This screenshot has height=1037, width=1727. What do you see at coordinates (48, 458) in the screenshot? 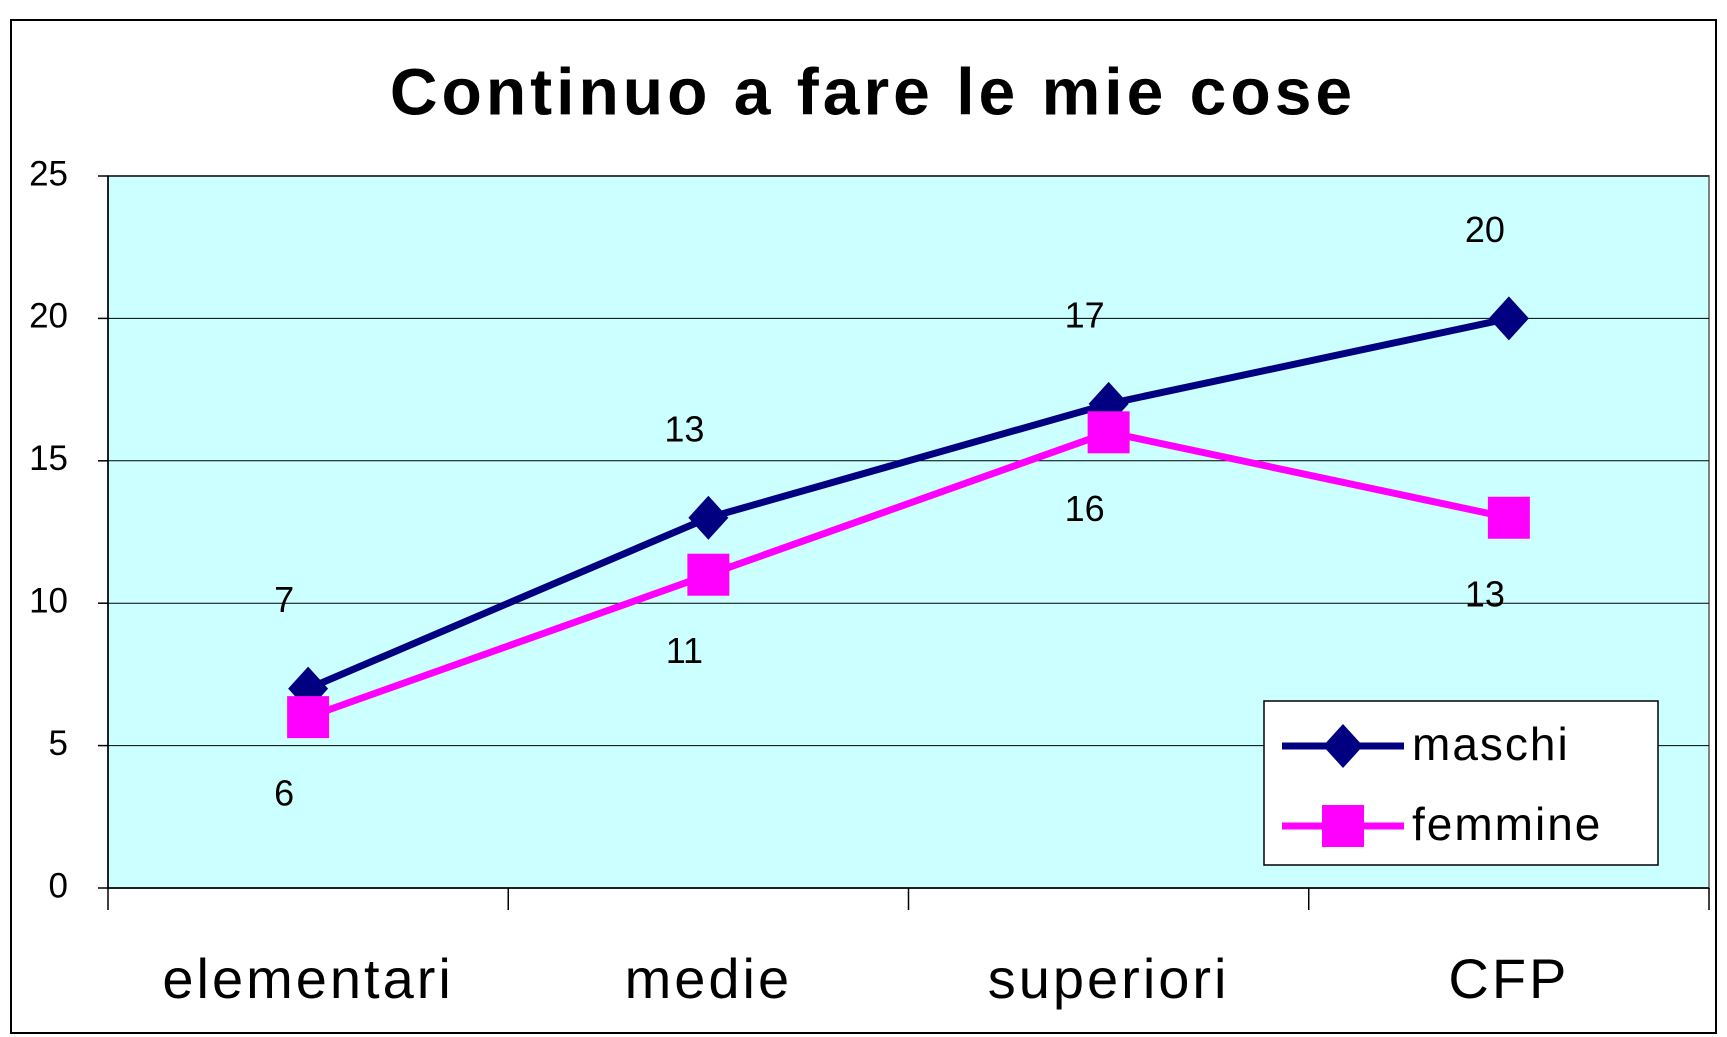
I see `y-tick-label: 15` at bounding box center [48, 458].